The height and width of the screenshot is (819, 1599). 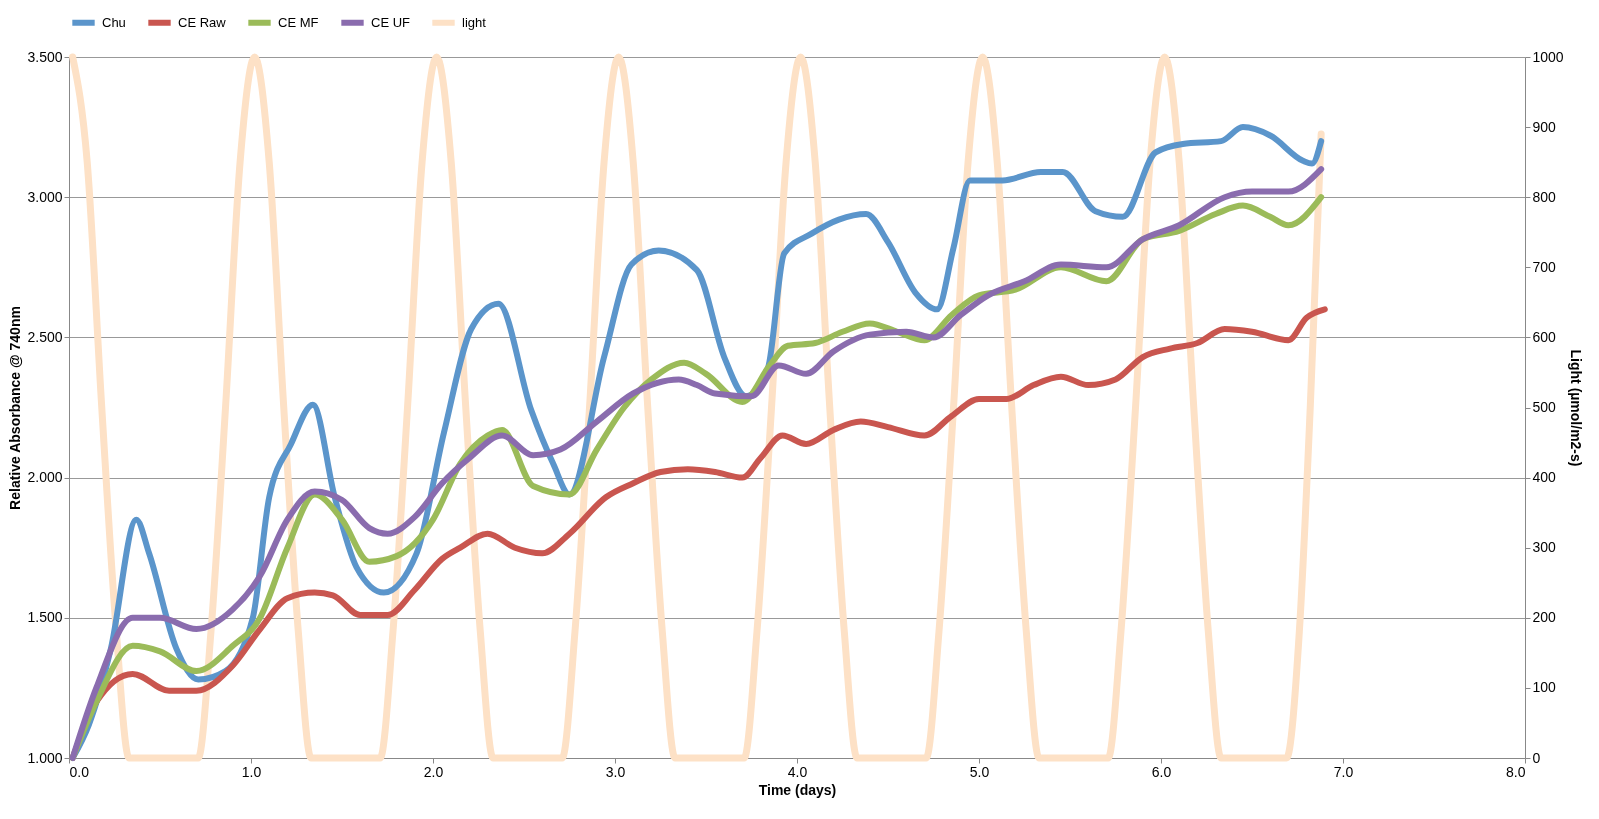 What do you see at coordinates (615, 771) in the screenshot?
I see `x-tick-label: 3.0` at bounding box center [615, 771].